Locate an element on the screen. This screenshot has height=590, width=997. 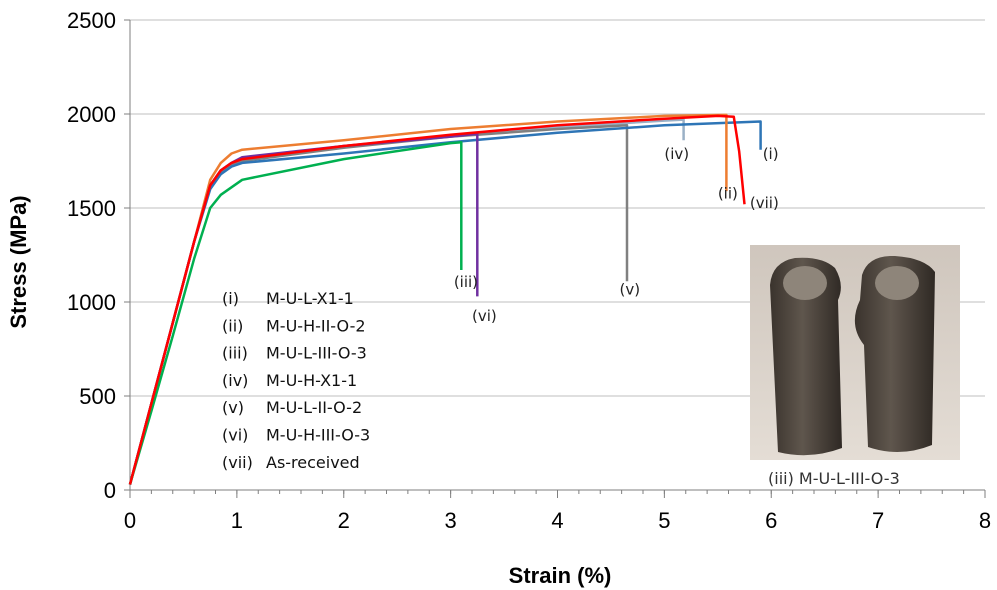
y-tick-label: 1000 is located at coordinates (91, 302).